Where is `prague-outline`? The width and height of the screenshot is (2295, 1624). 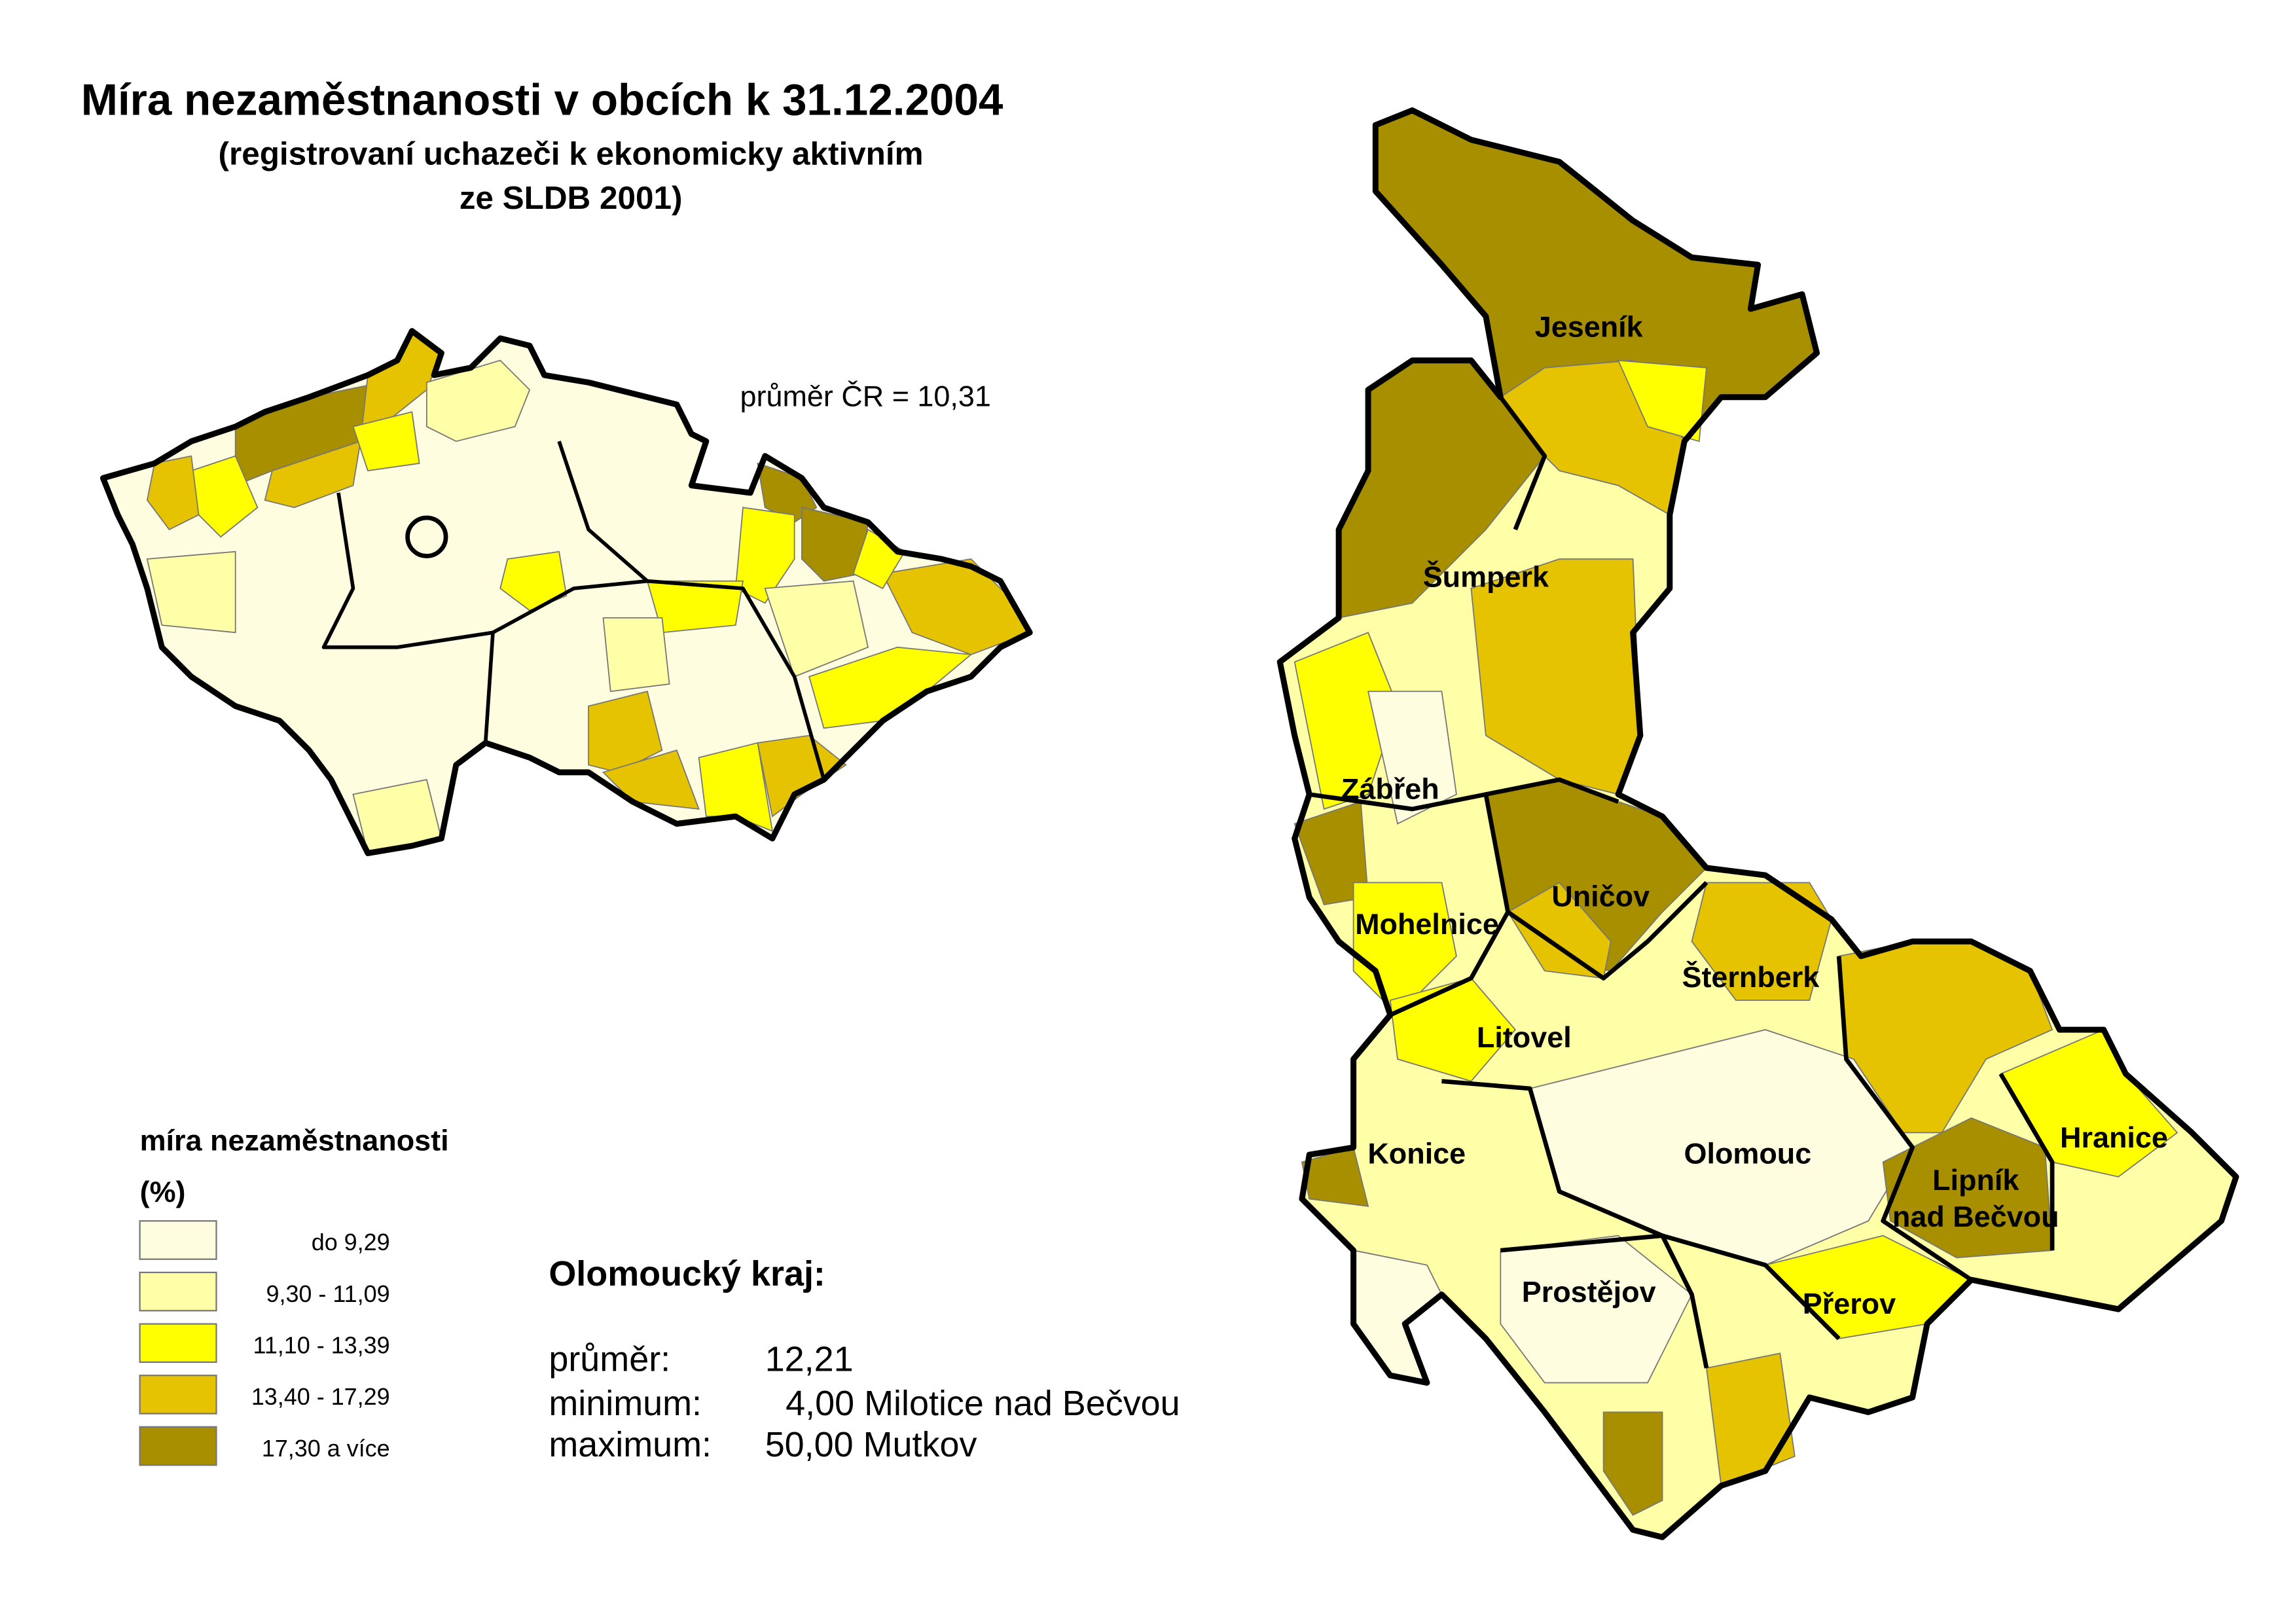
prague-outline is located at coordinates (427, 536).